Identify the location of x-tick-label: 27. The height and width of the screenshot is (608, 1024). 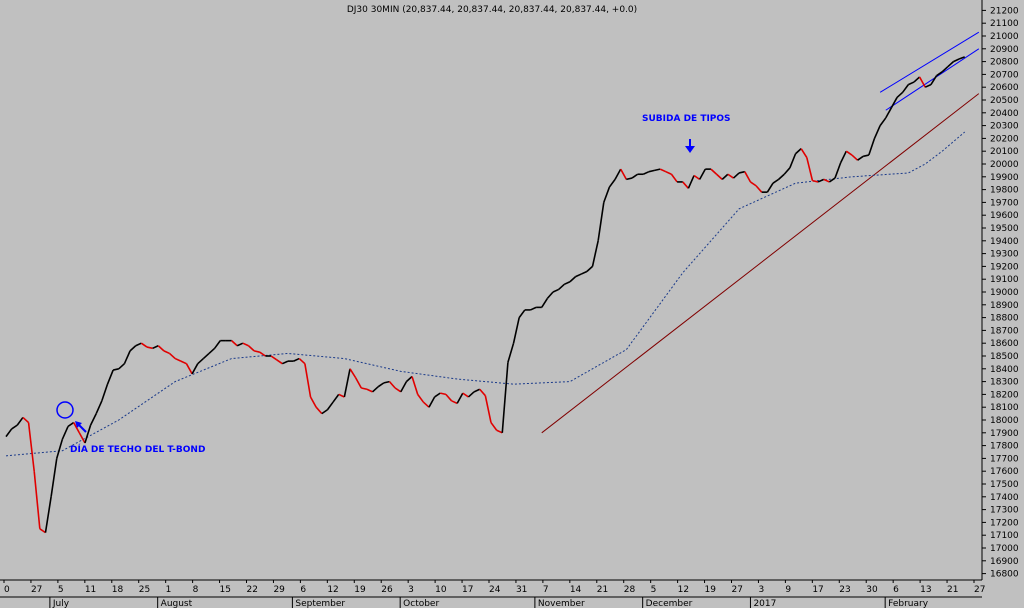
(36, 590).